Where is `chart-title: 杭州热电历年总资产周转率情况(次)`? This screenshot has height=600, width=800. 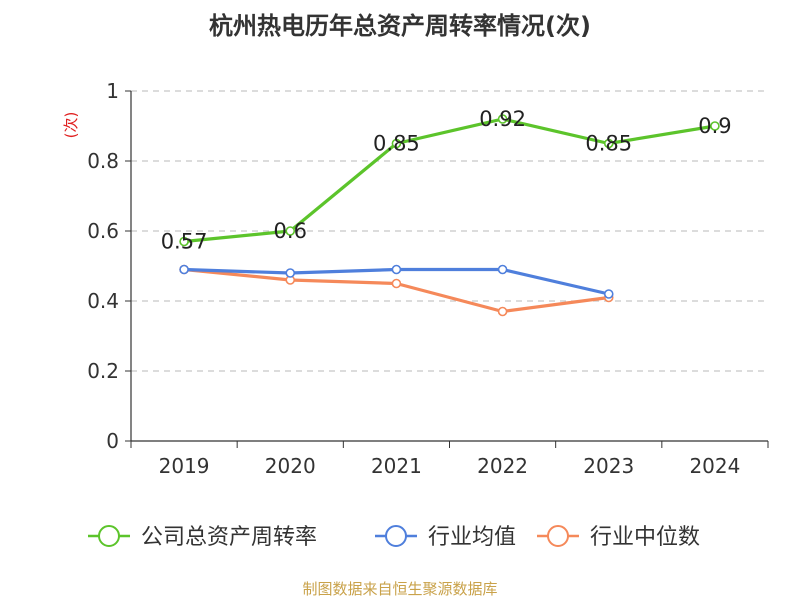
chart-title: 杭州热电历年总资产周转率情况(次) is located at coordinates (400, 26).